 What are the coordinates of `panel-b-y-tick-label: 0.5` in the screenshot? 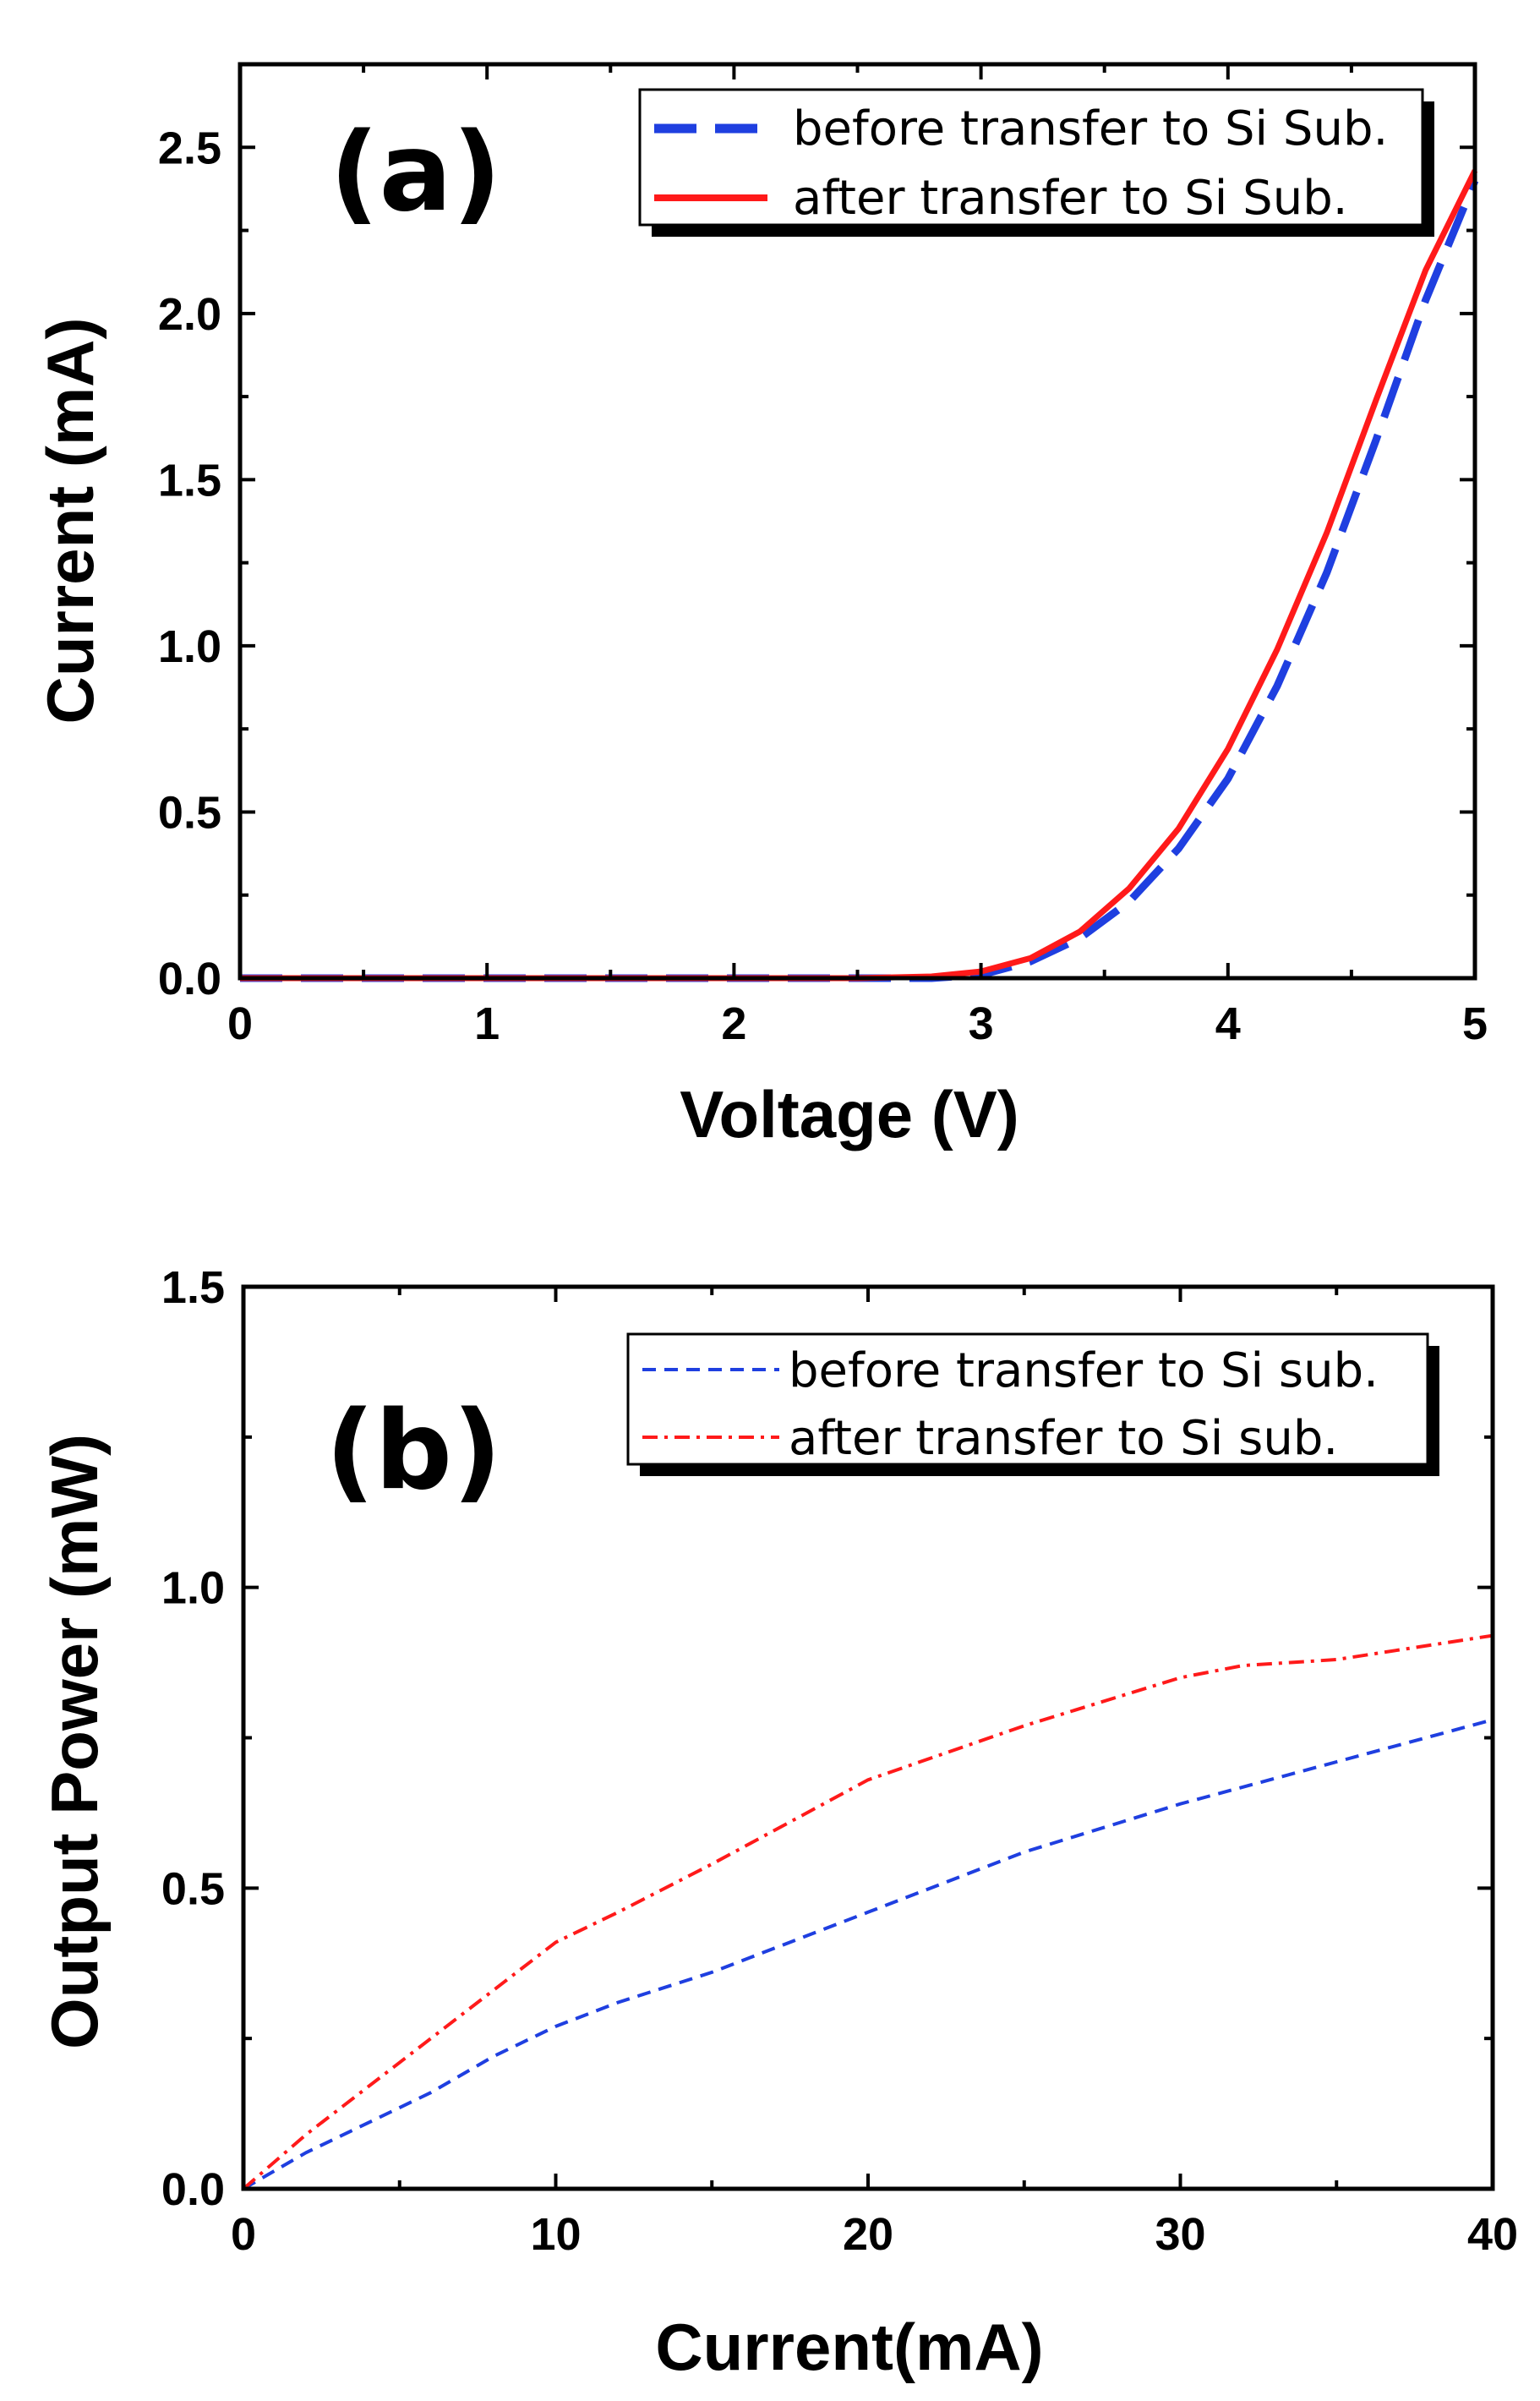 It's located at (193, 1888).